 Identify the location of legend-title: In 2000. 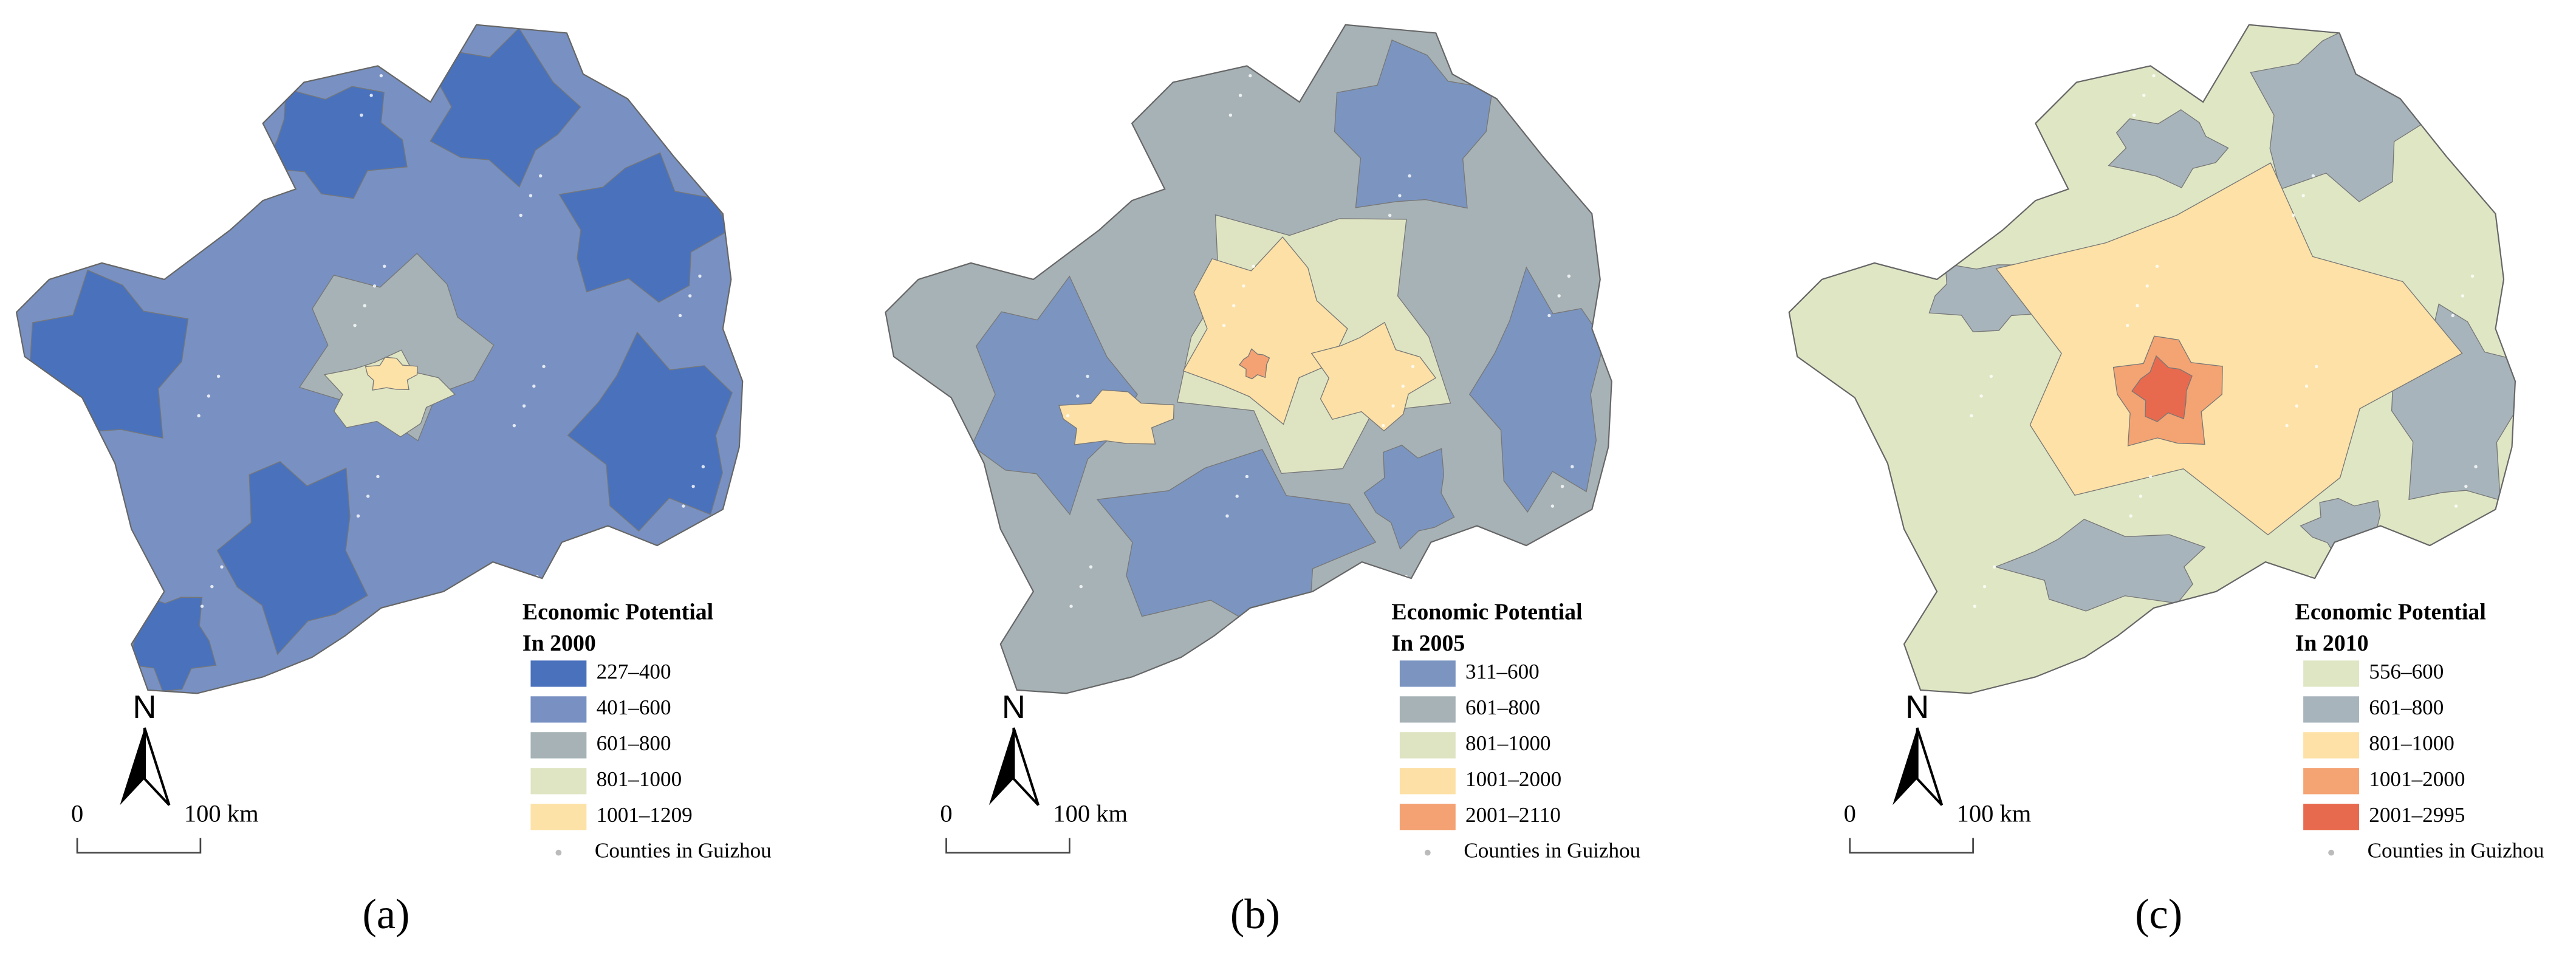
(559, 643).